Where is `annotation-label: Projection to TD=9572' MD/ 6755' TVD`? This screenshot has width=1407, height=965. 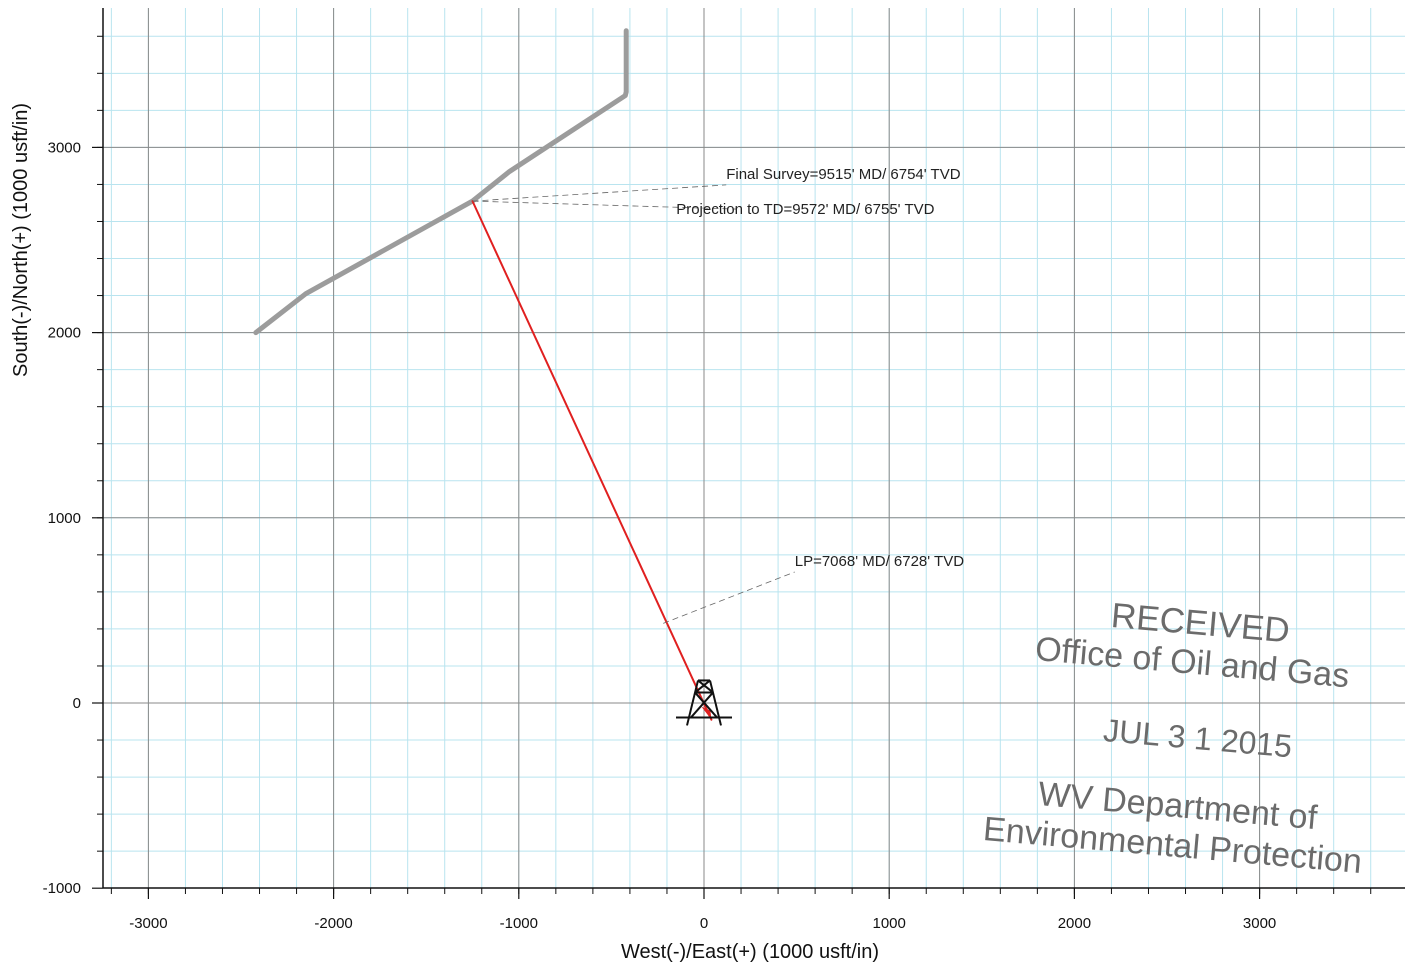
annotation-label: Projection to TD=9572' MD/ 6755' TVD is located at coordinates (805, 209).